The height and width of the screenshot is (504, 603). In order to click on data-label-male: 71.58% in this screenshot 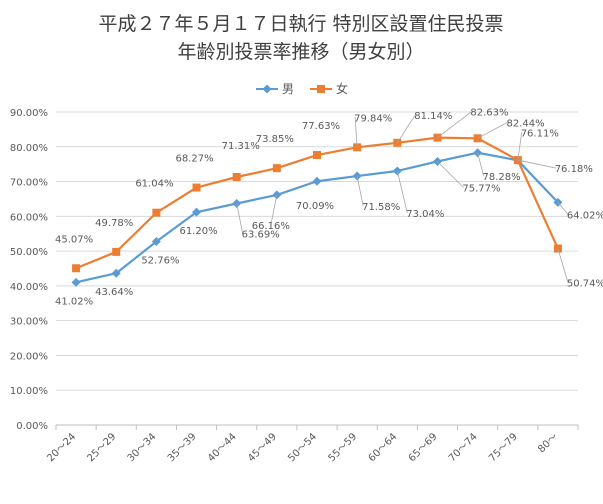, I will do `click(381, 207)`.